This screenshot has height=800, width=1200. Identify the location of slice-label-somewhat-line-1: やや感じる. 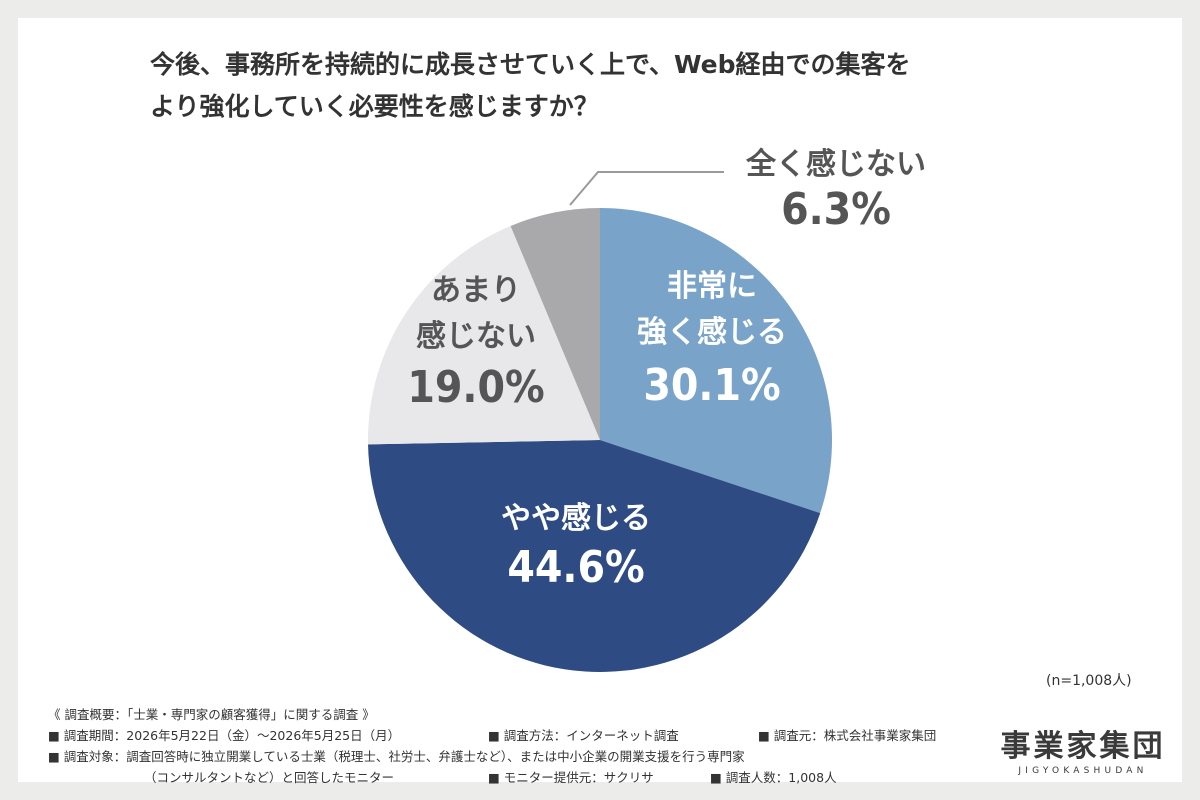
(576, 518).